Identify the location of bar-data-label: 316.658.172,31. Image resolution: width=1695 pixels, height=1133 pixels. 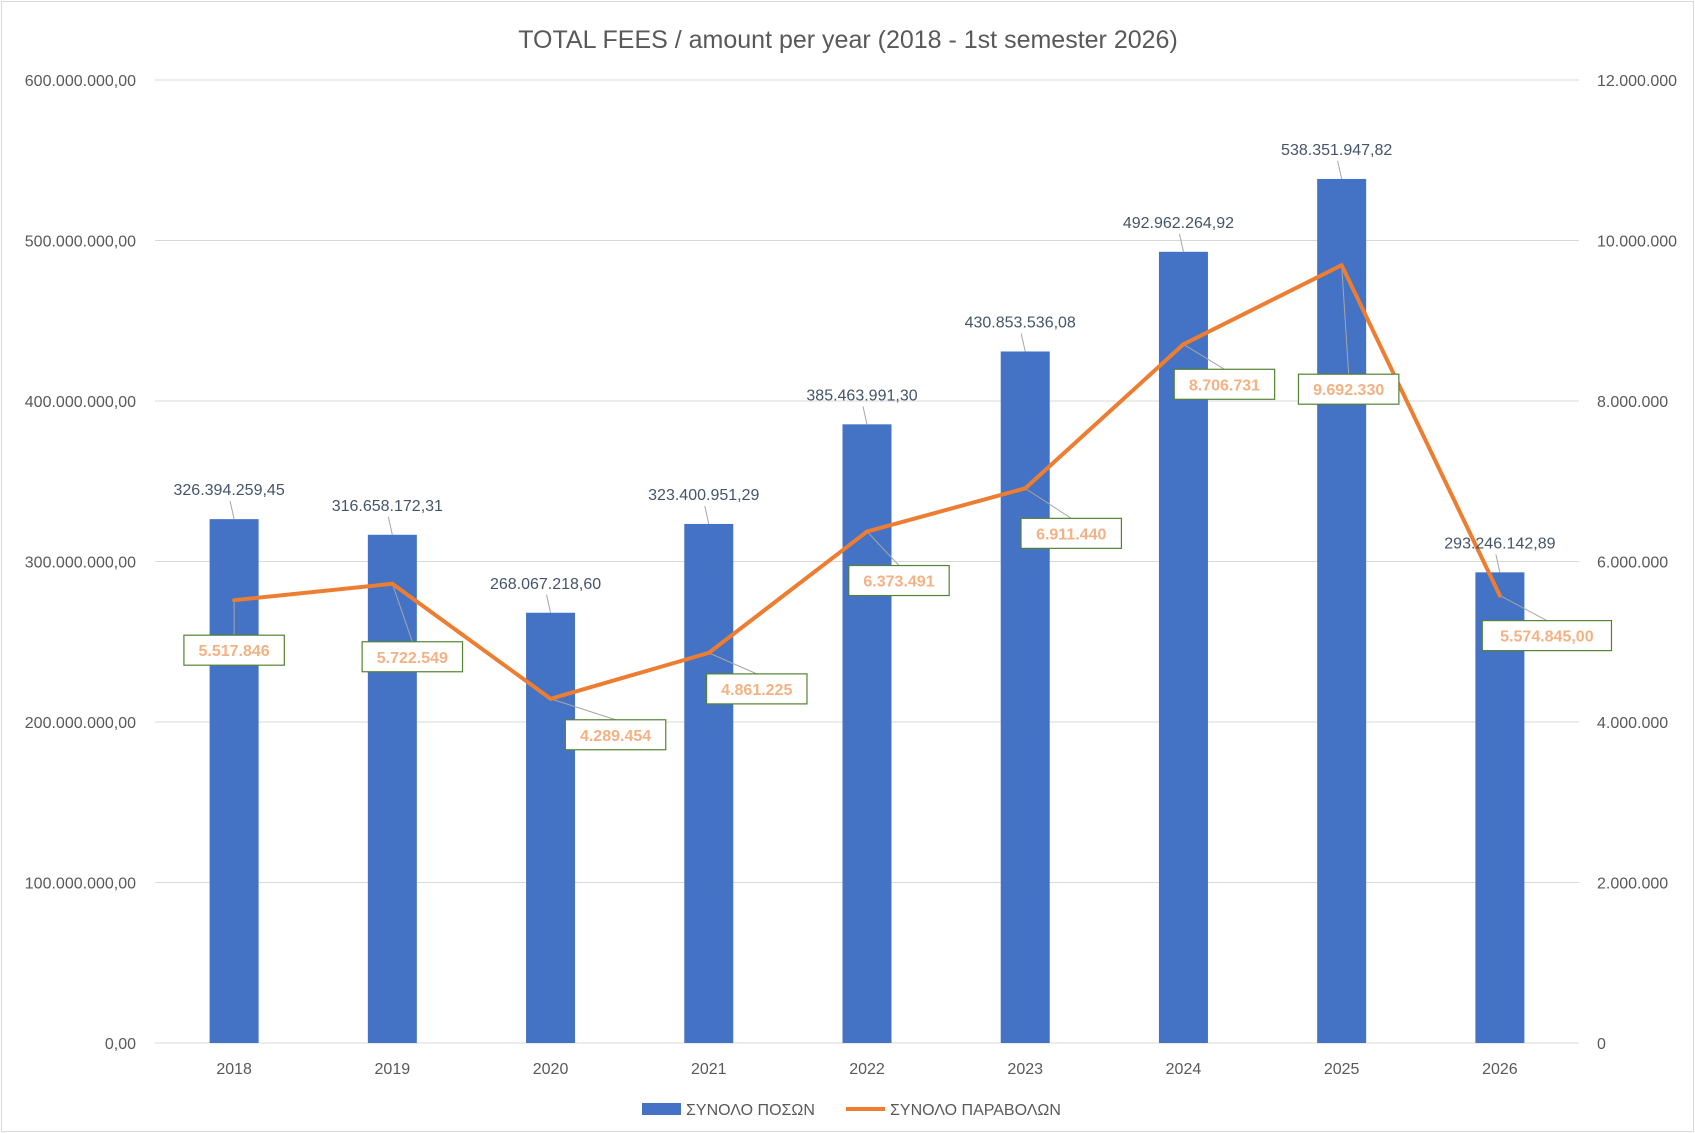
(387, 506).